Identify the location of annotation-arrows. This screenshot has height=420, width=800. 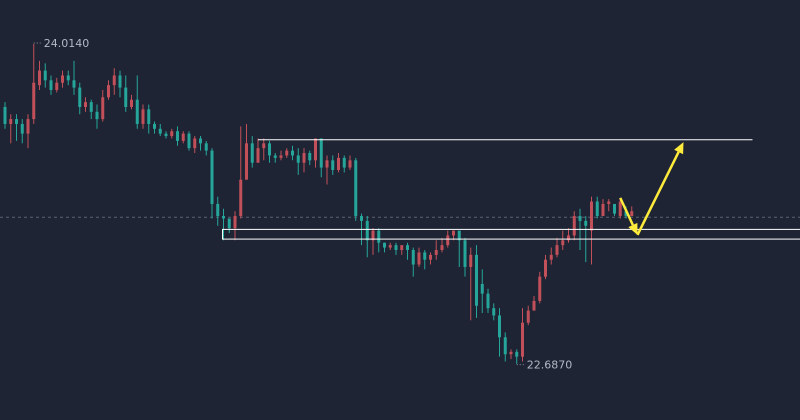
(651, 189).